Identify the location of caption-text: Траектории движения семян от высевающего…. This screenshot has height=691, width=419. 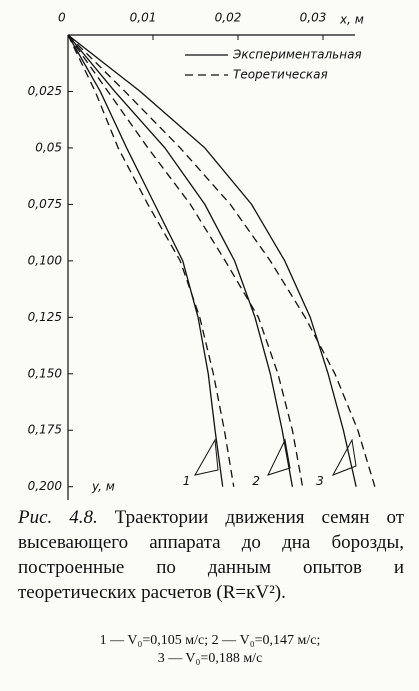
(211, 555).